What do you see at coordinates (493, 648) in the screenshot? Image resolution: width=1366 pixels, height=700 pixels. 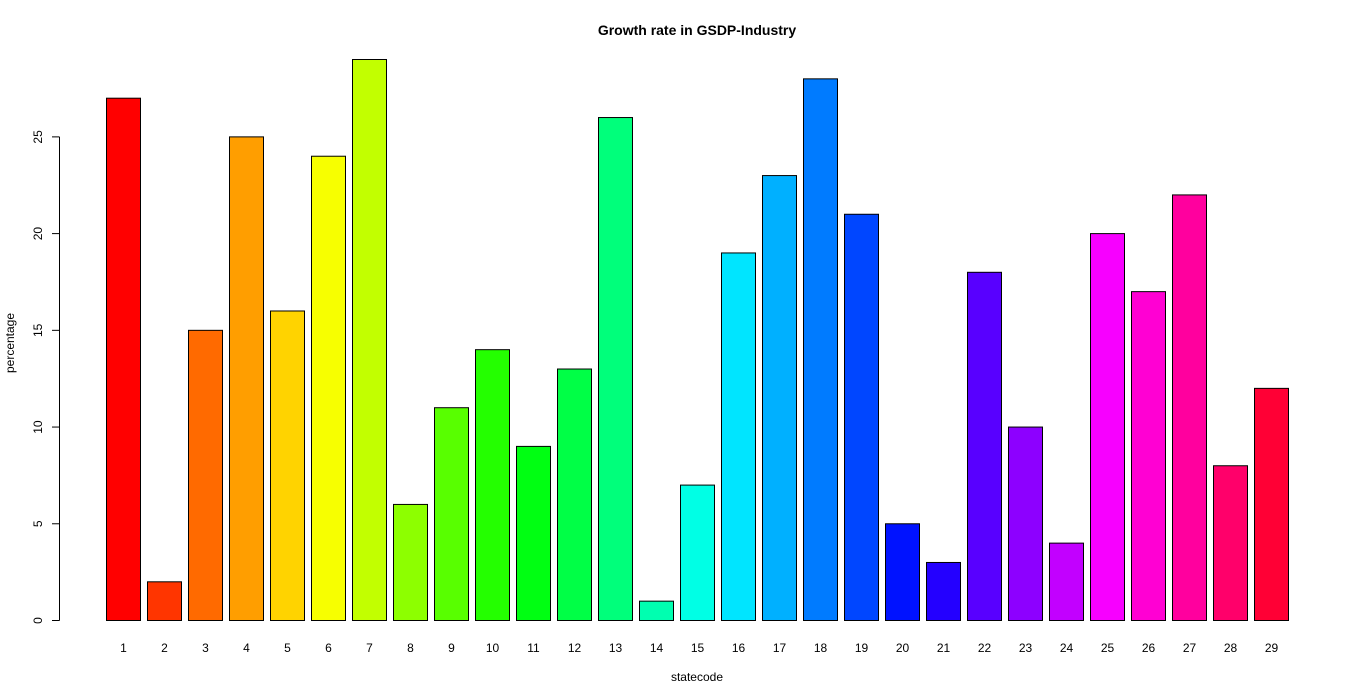 I see `x-tick-label: 10` at bounding box center [493, 648].